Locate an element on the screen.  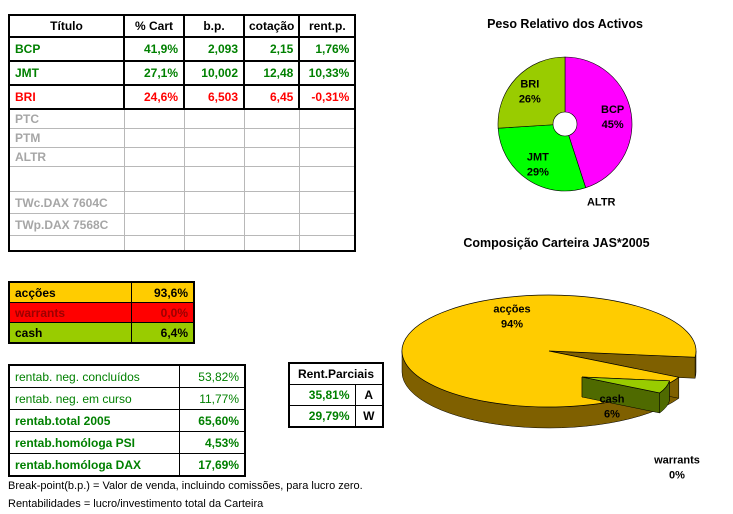
table-row: rentab.homóloga DAX 17,69% is located at coordinates (127, 465).